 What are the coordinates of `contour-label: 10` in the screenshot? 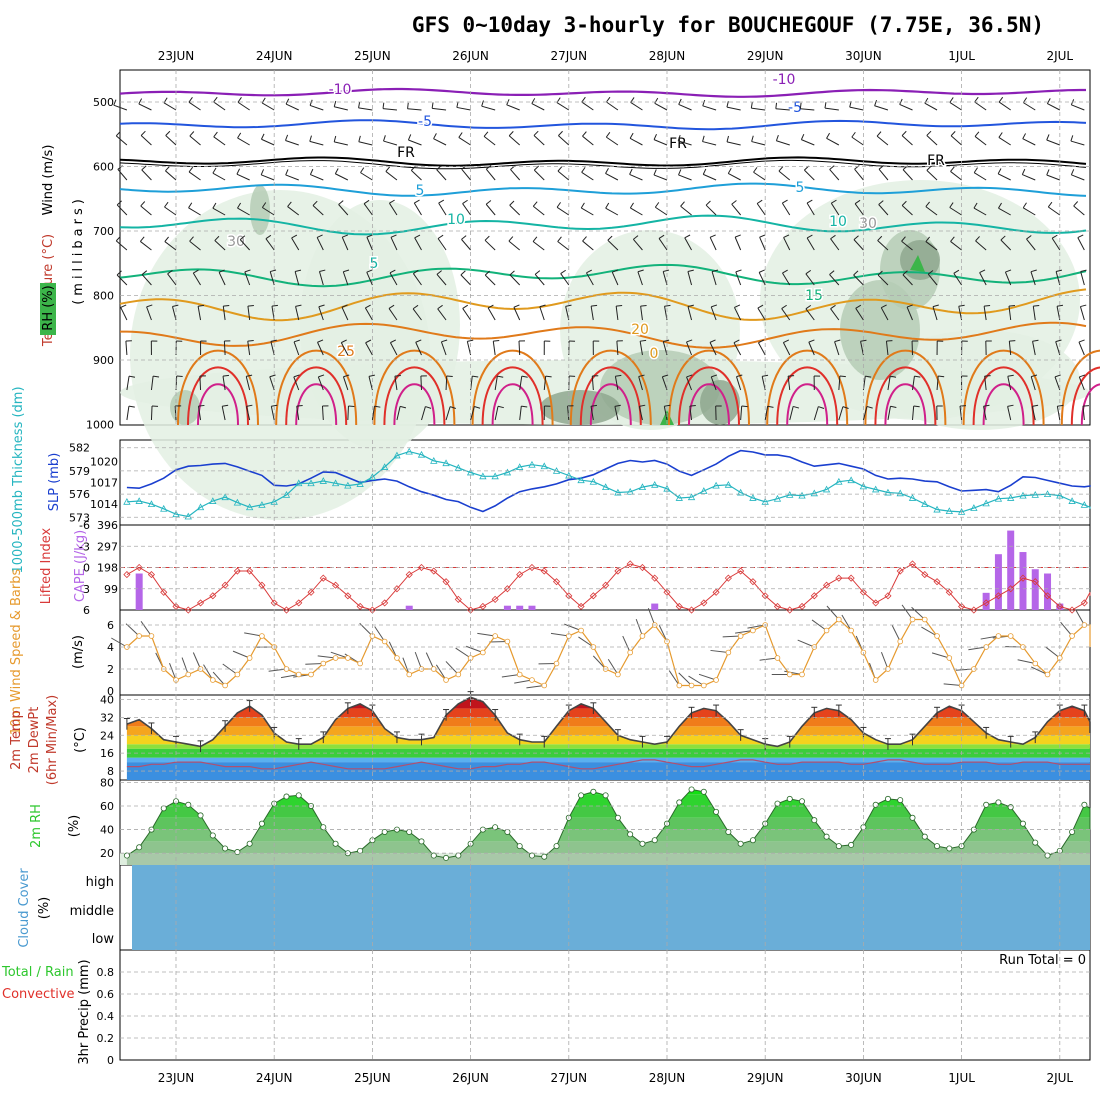 It's located at (456, 220).